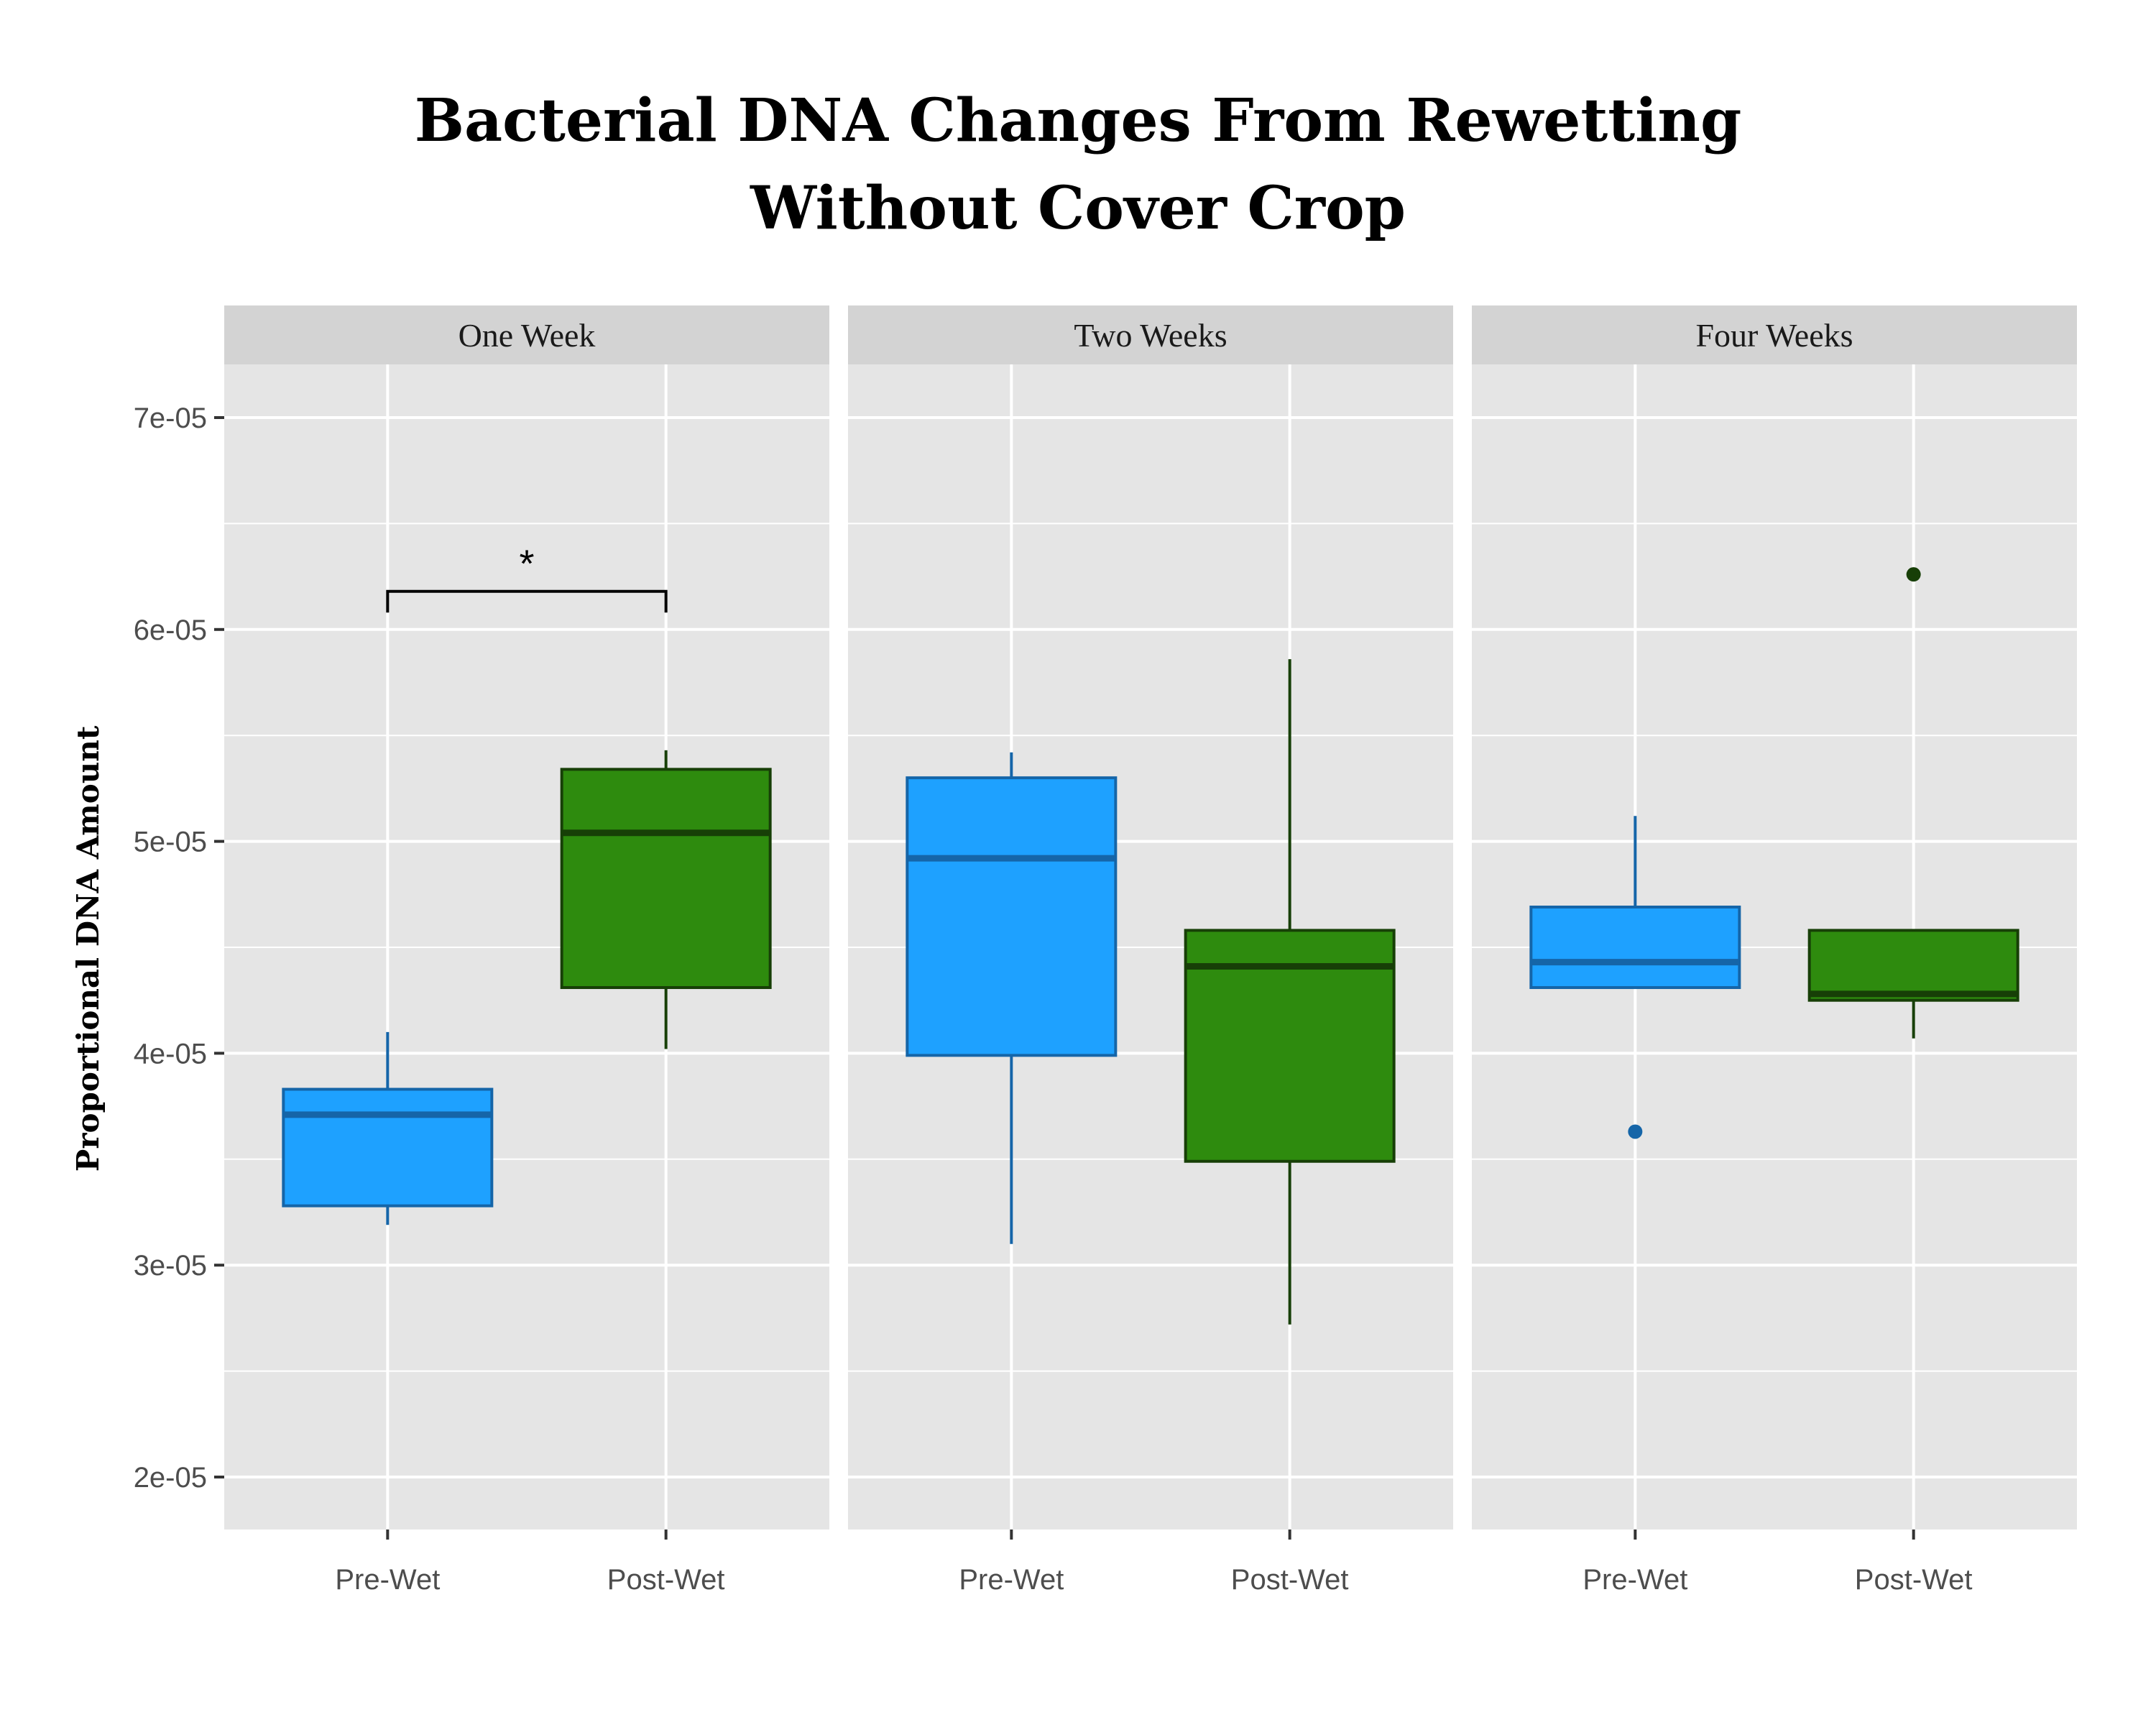 The image size is (2156, 1725). What do you see at coordinates (88, 948) in the screenshot?
I see `y-axis-label: Proportional DNA Amount` at bounding box center [88, 948].